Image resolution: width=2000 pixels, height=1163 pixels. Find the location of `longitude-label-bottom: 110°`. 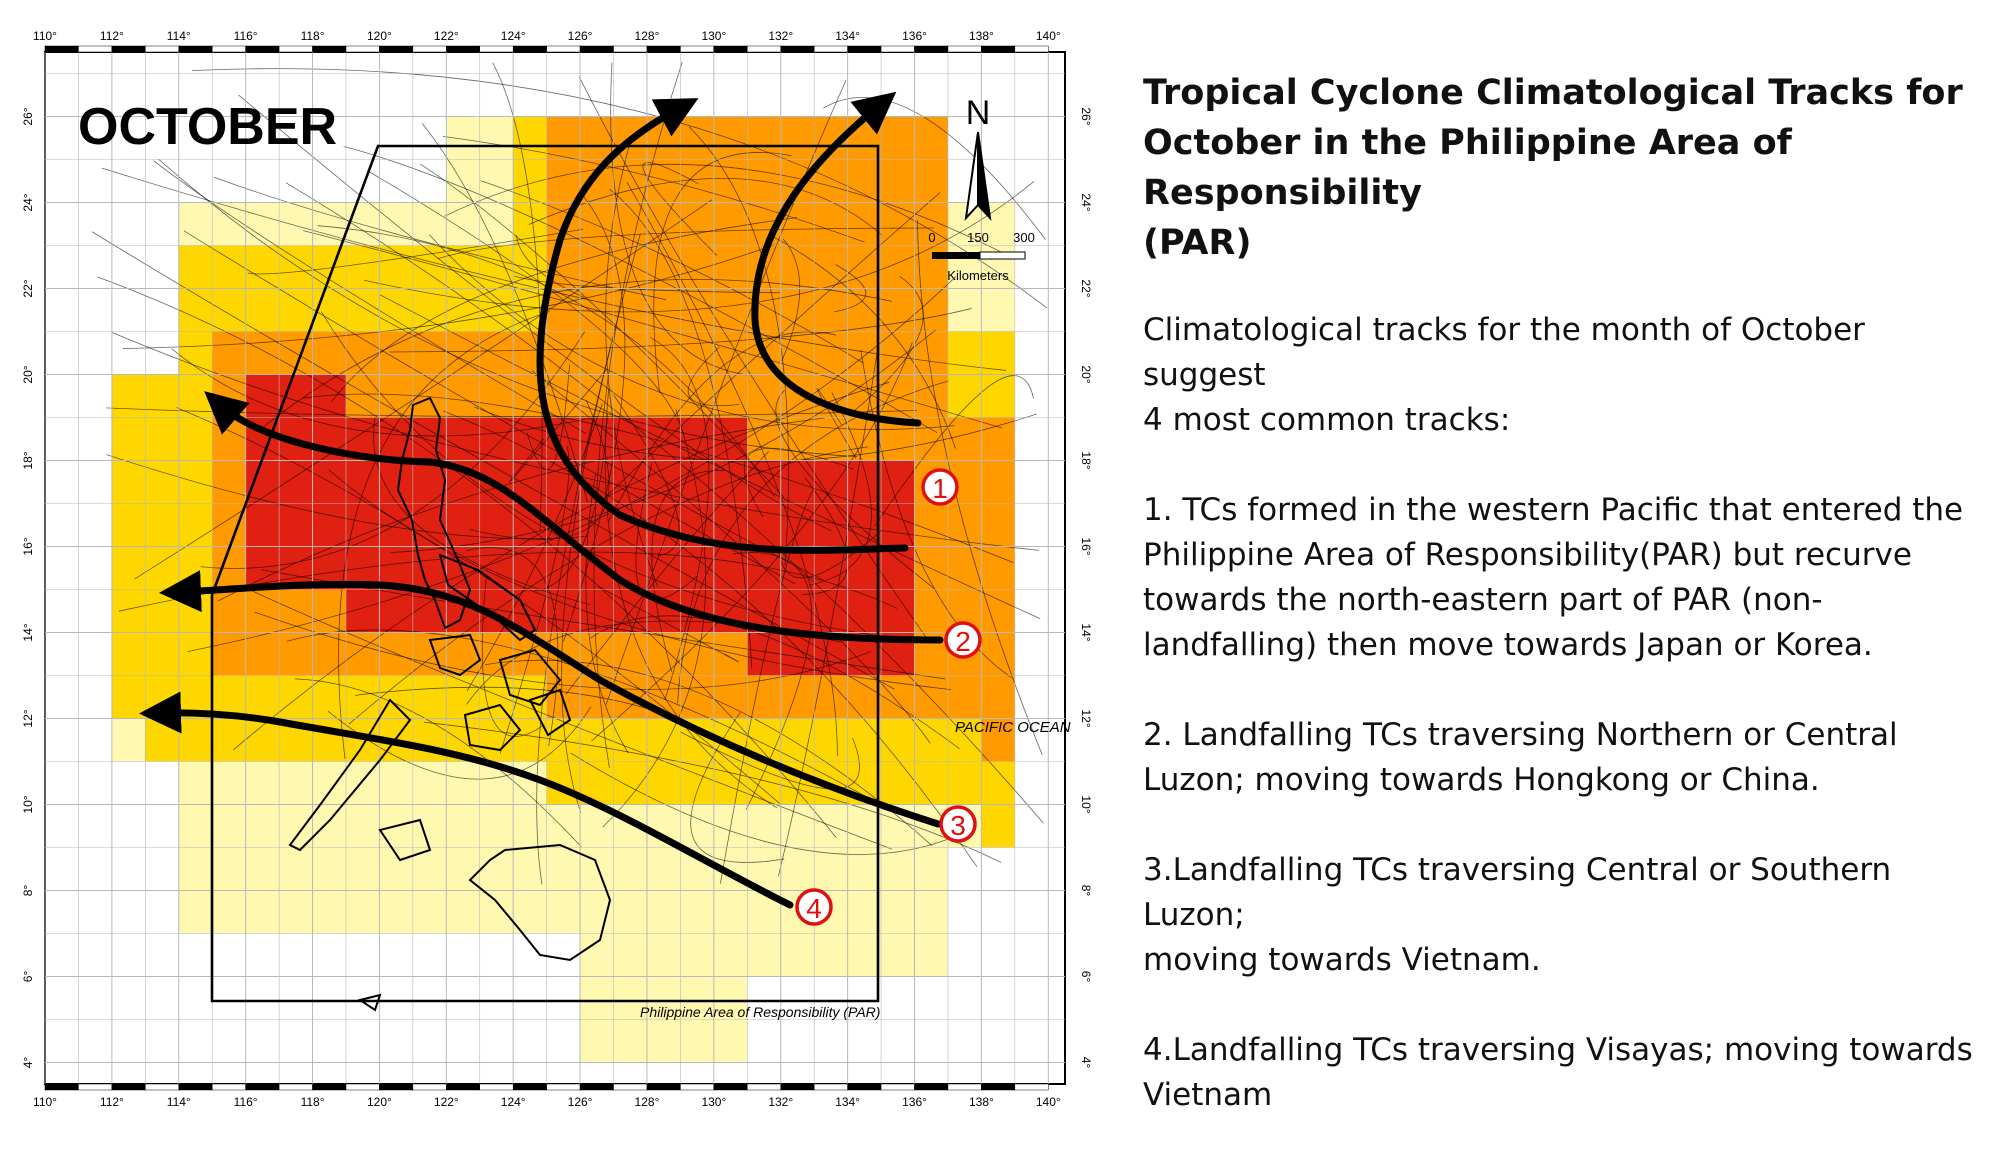

longitude-label-bottom: 110° is located at coordinates (45, 1102).